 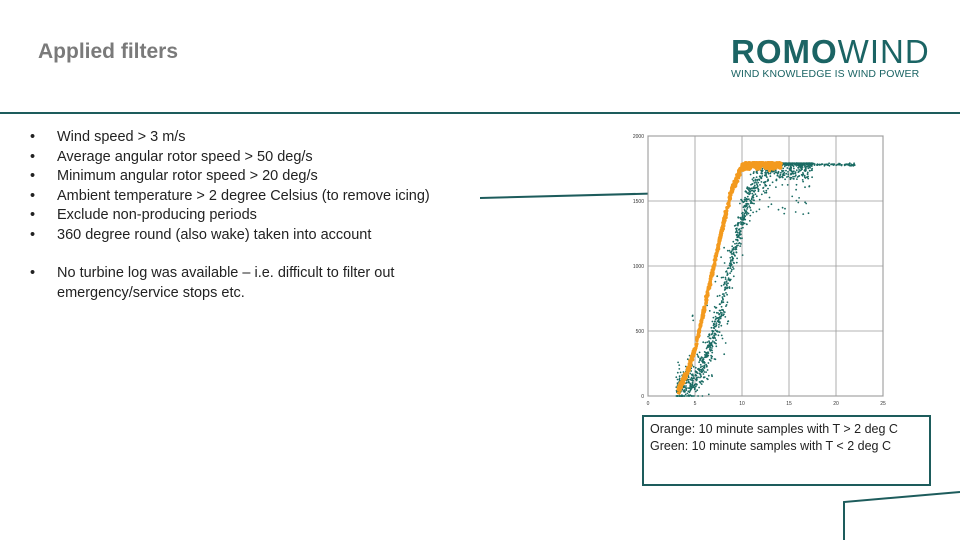 I want to click on filter-item: Exclude non-producing periods, so click(x=230, y=216).